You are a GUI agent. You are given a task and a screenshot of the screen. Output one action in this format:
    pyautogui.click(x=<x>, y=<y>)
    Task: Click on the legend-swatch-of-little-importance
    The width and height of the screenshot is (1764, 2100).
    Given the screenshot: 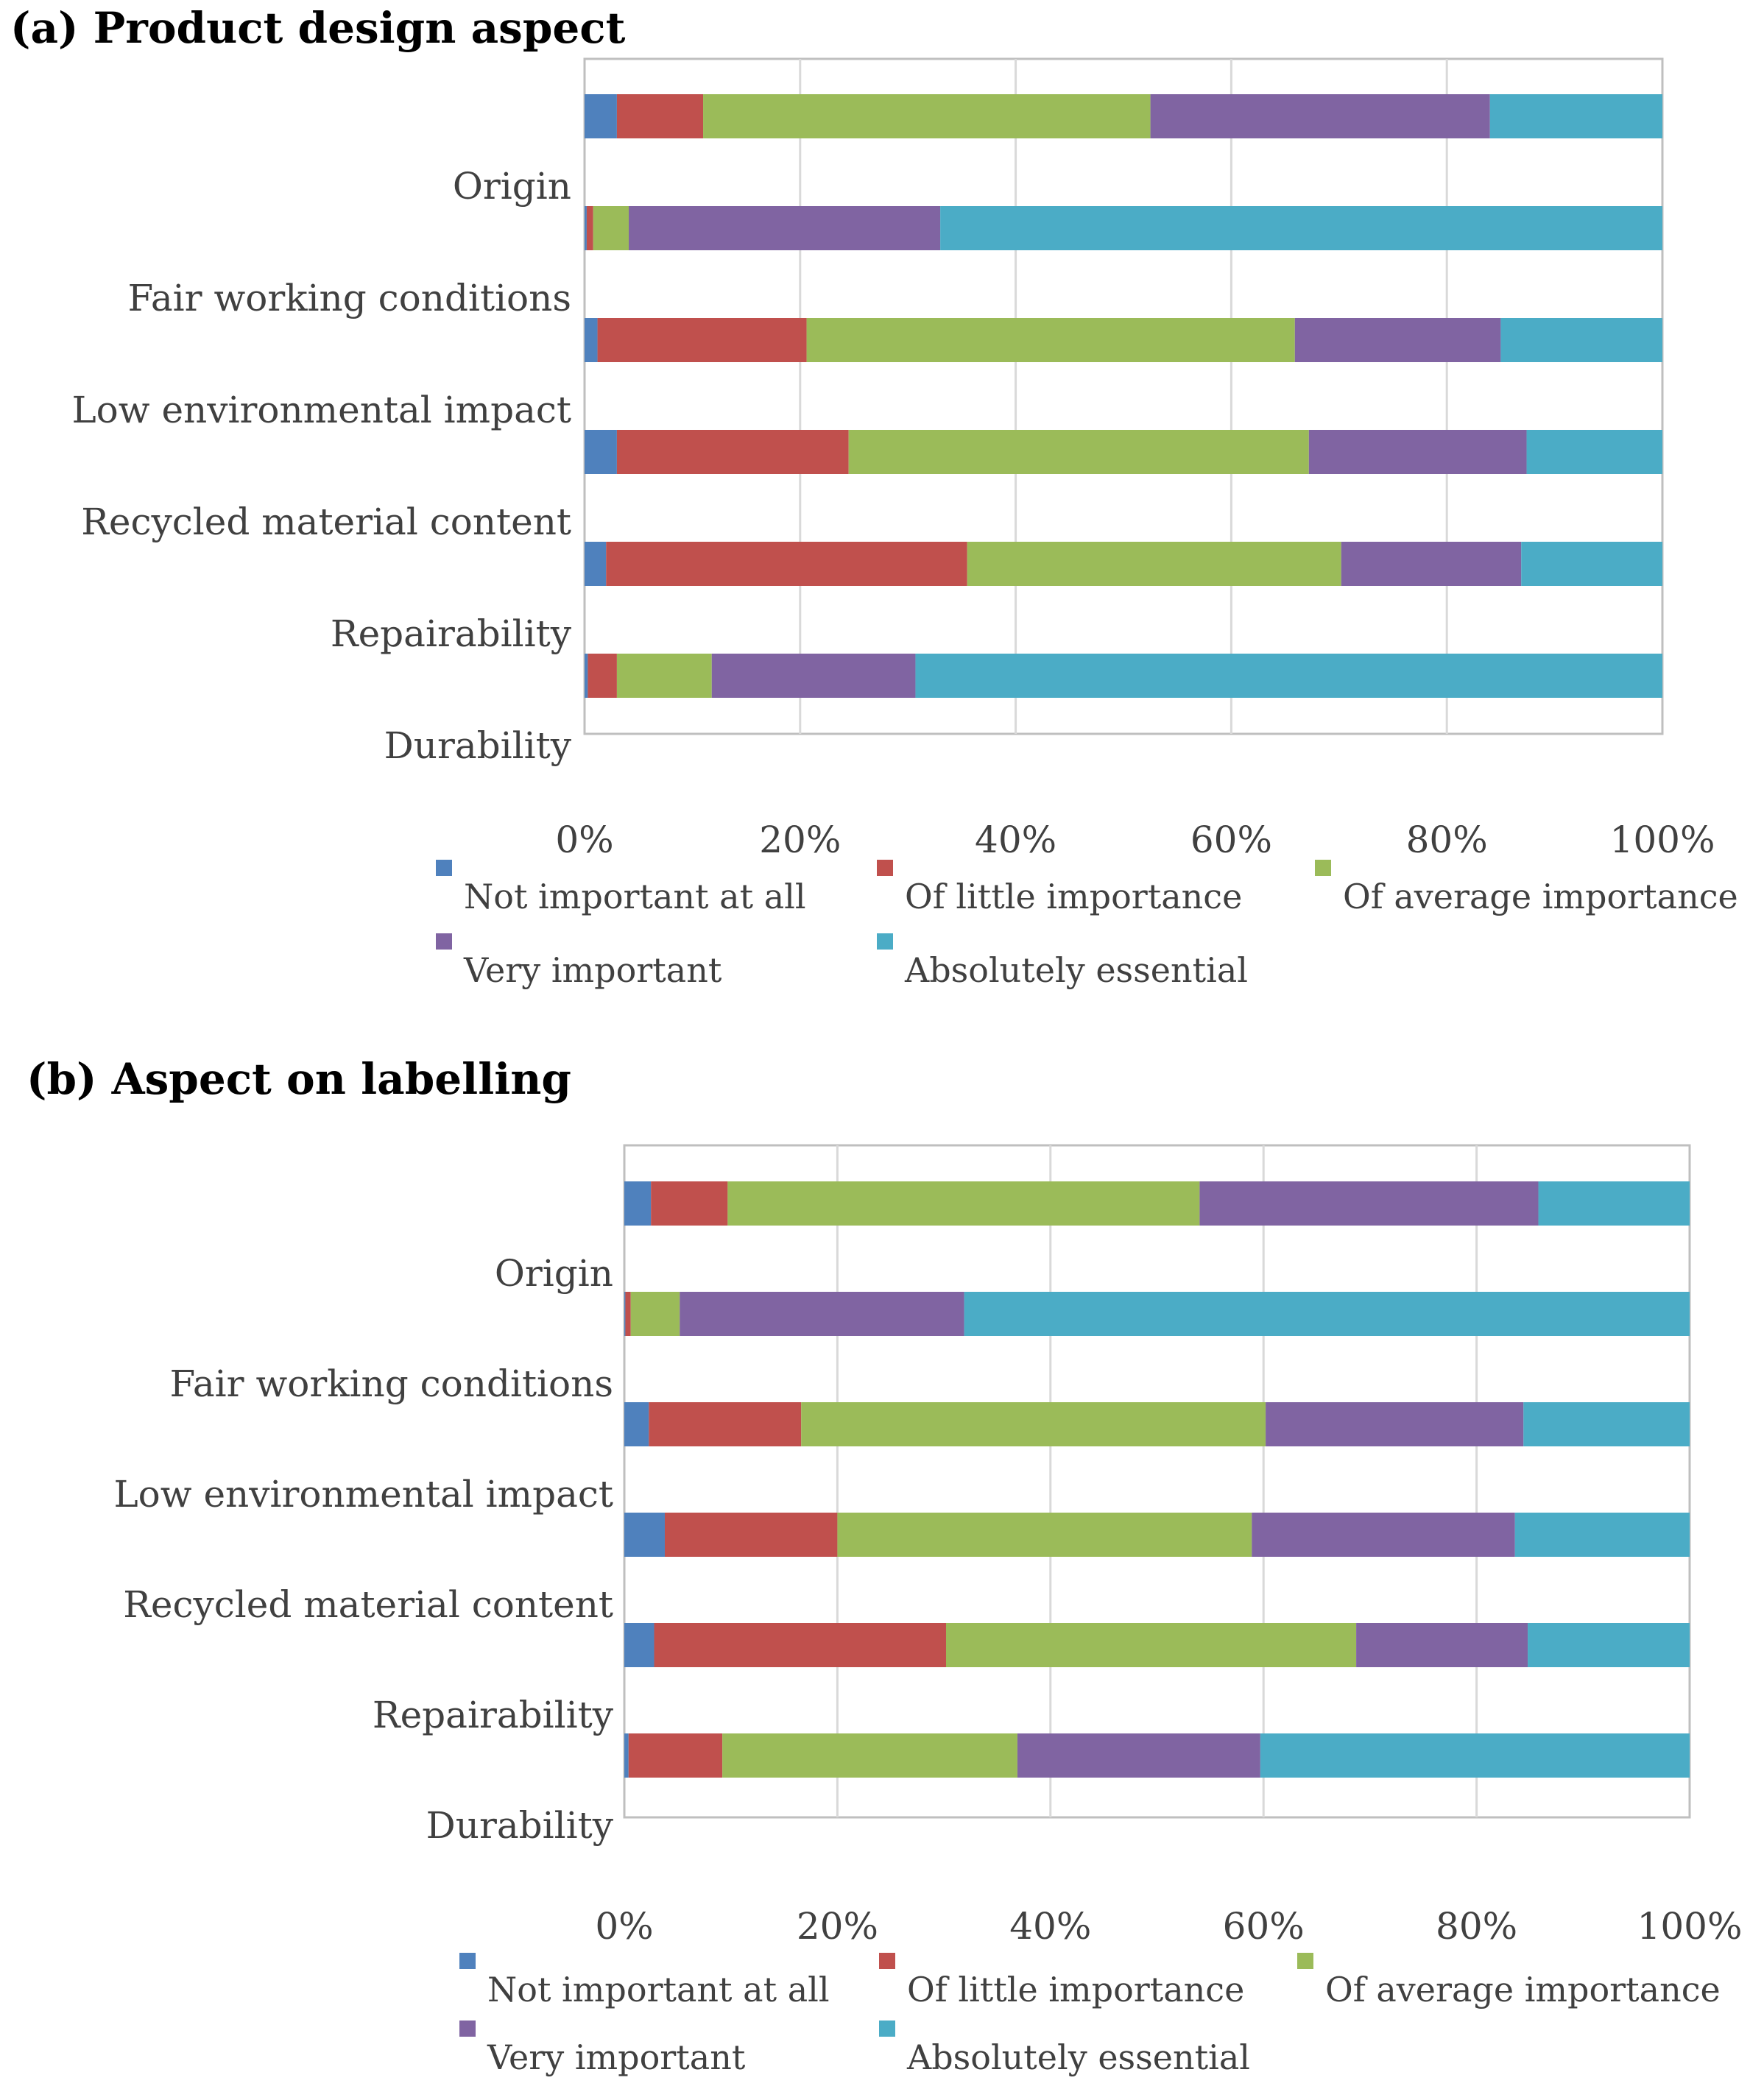 What is the action you would take?
    pyautogui.click(x=887, y=1961)
    